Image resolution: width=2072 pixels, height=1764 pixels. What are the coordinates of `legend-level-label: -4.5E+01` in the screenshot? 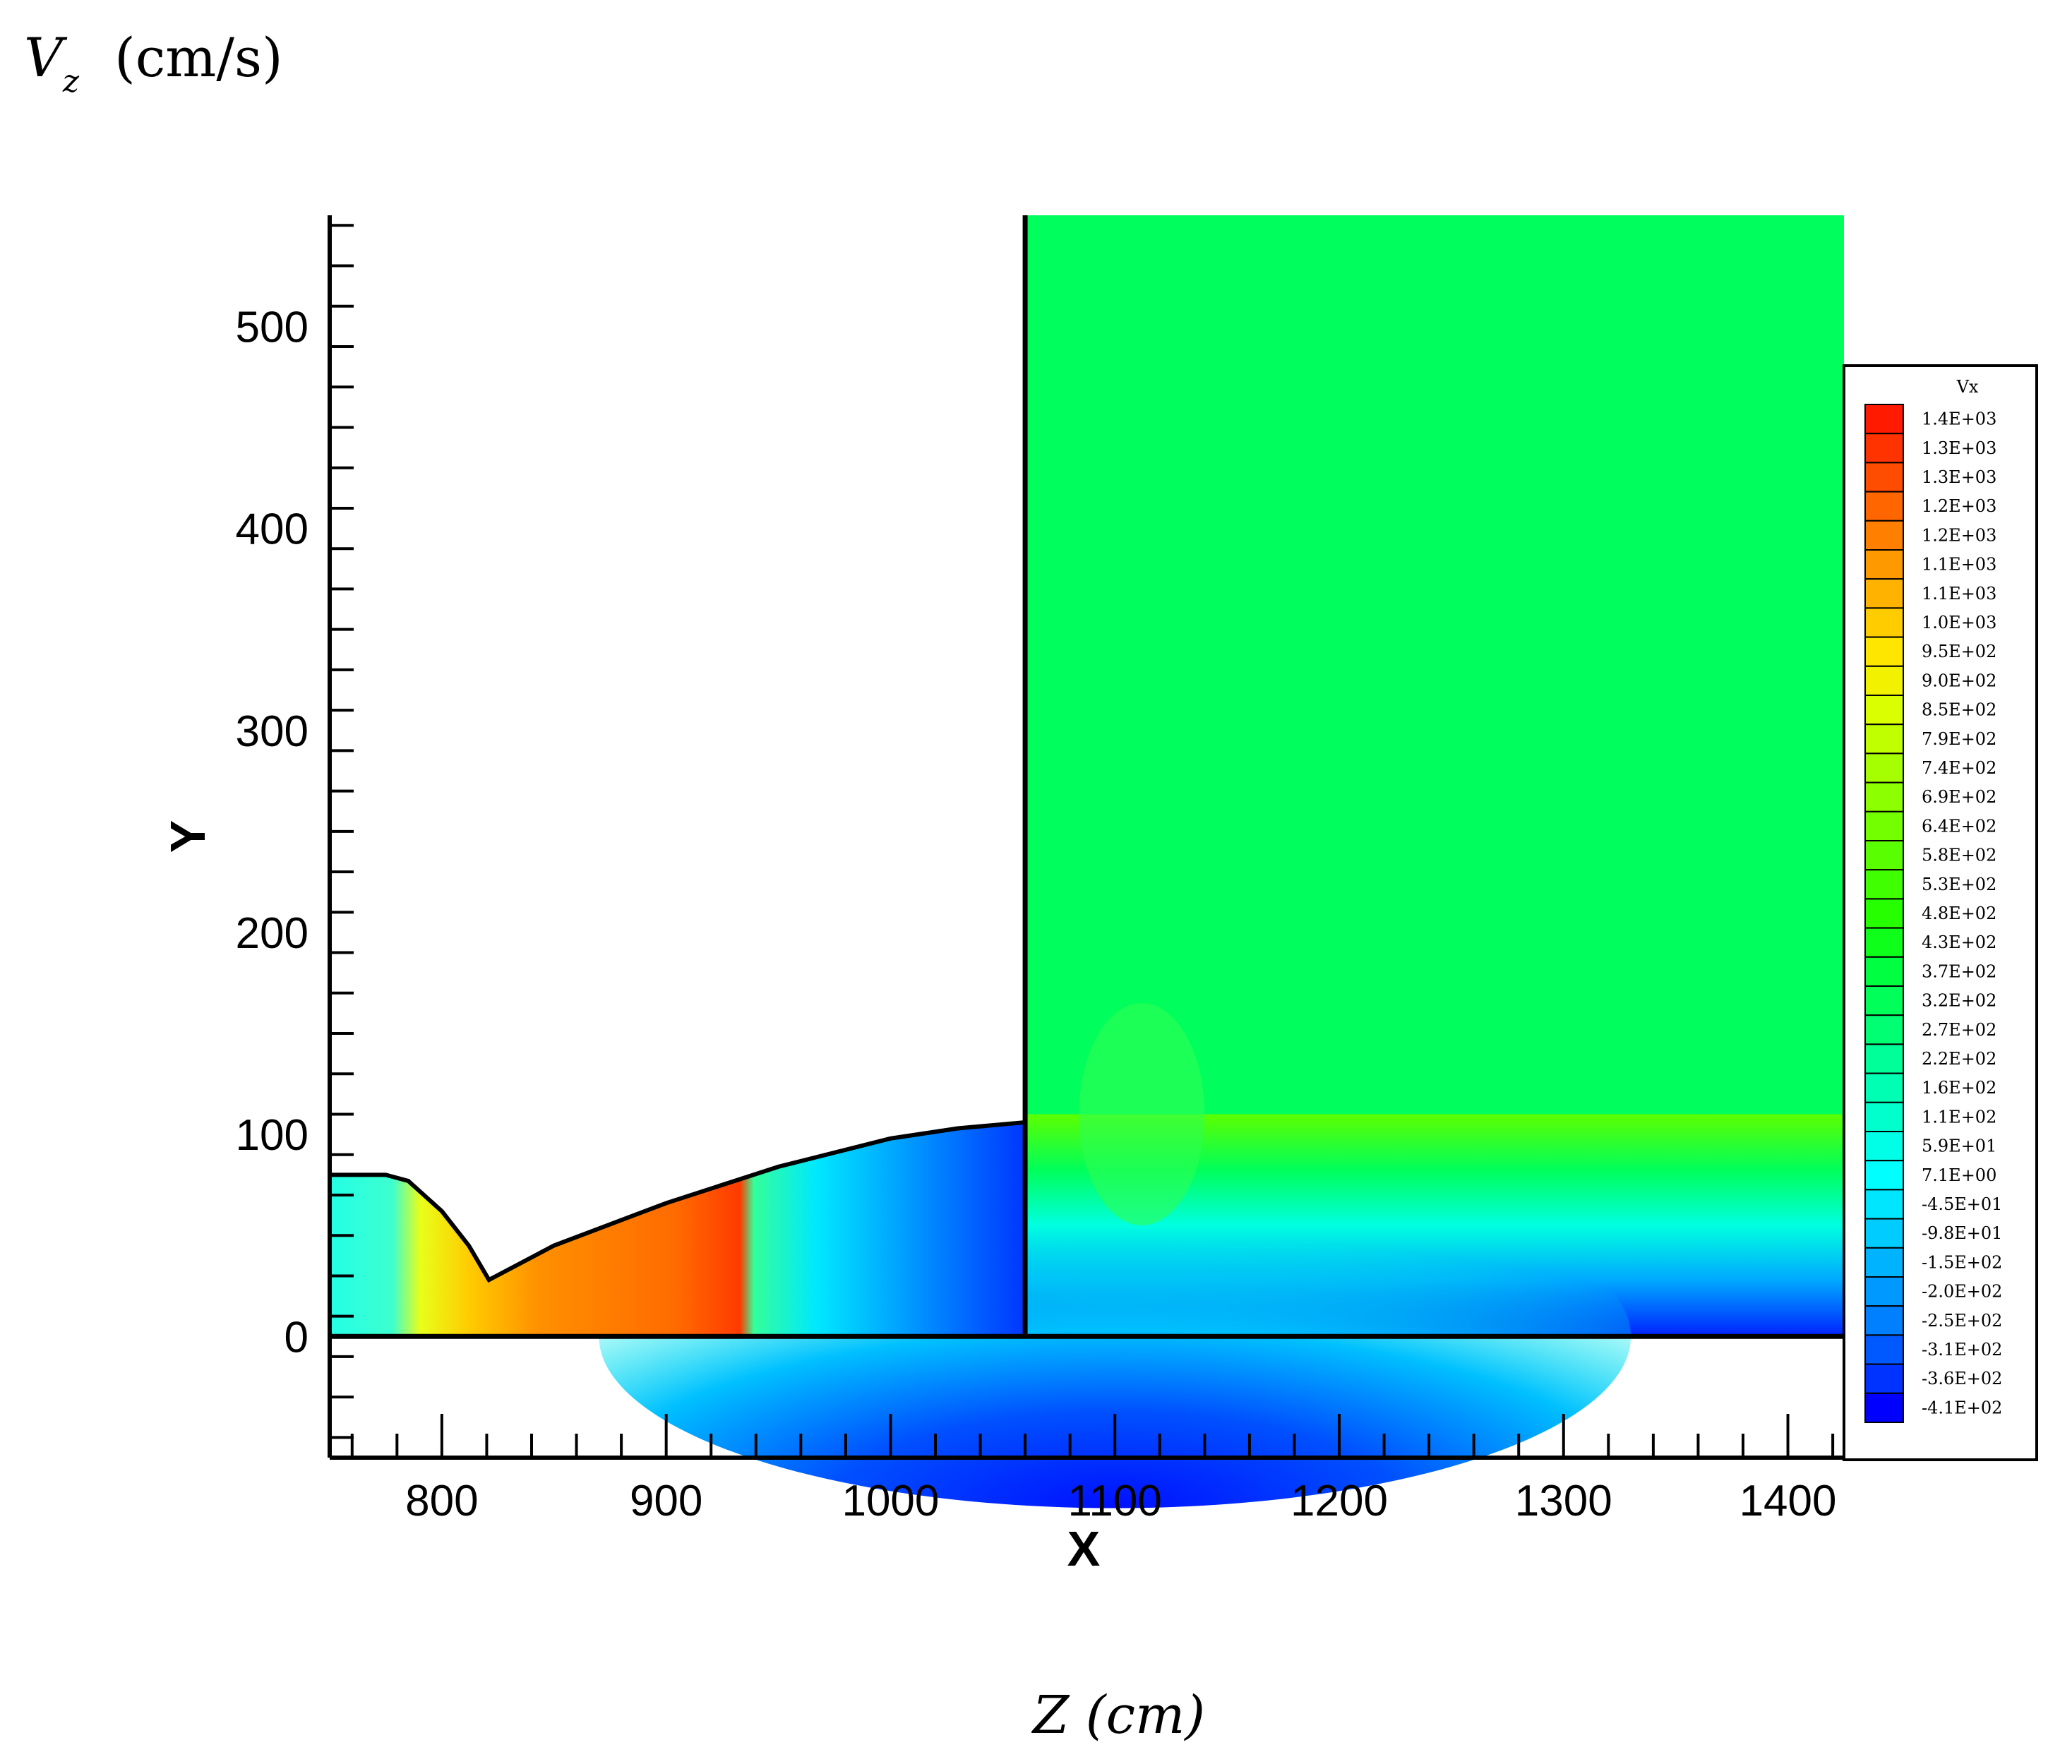 It's located at (1962, 1204).